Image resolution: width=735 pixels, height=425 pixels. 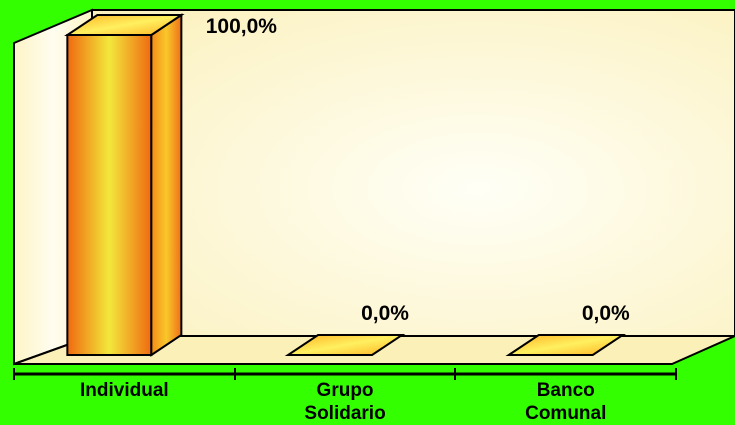 What do you see at coordinates (242, 26) in the screenshot?
I see `data-label: 100,0%` at bounding box center [242, 26].